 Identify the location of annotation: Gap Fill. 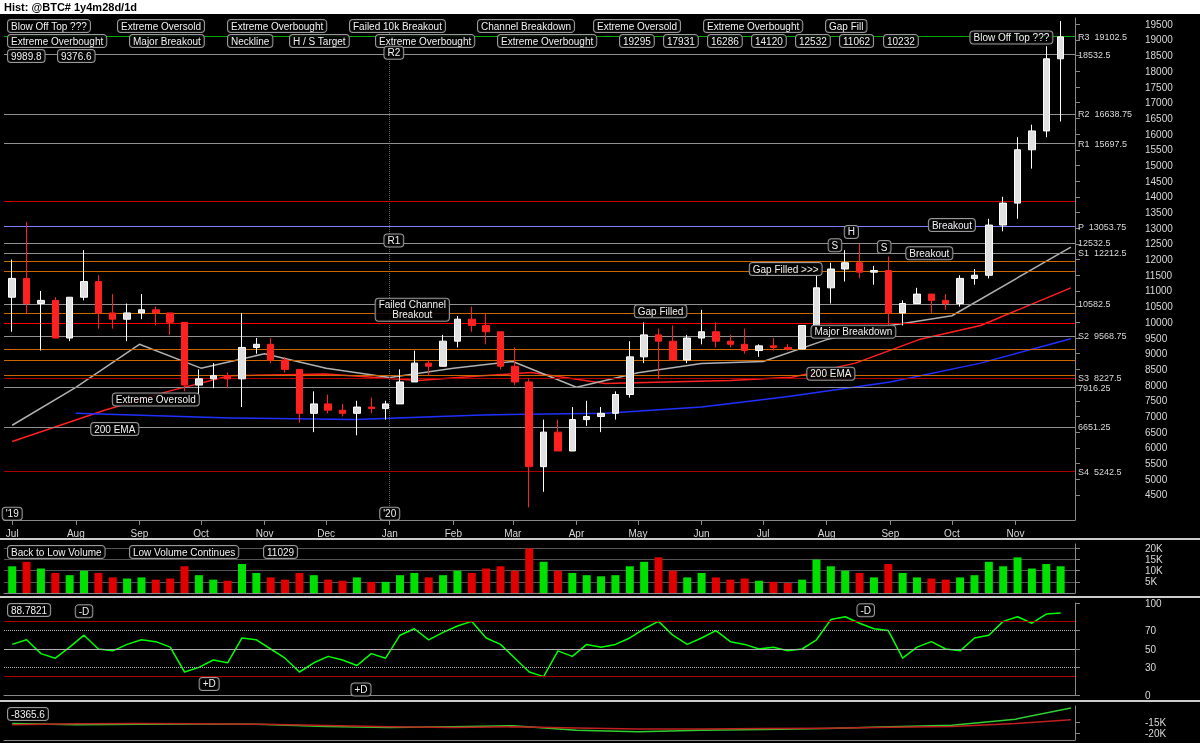
(846, 26).